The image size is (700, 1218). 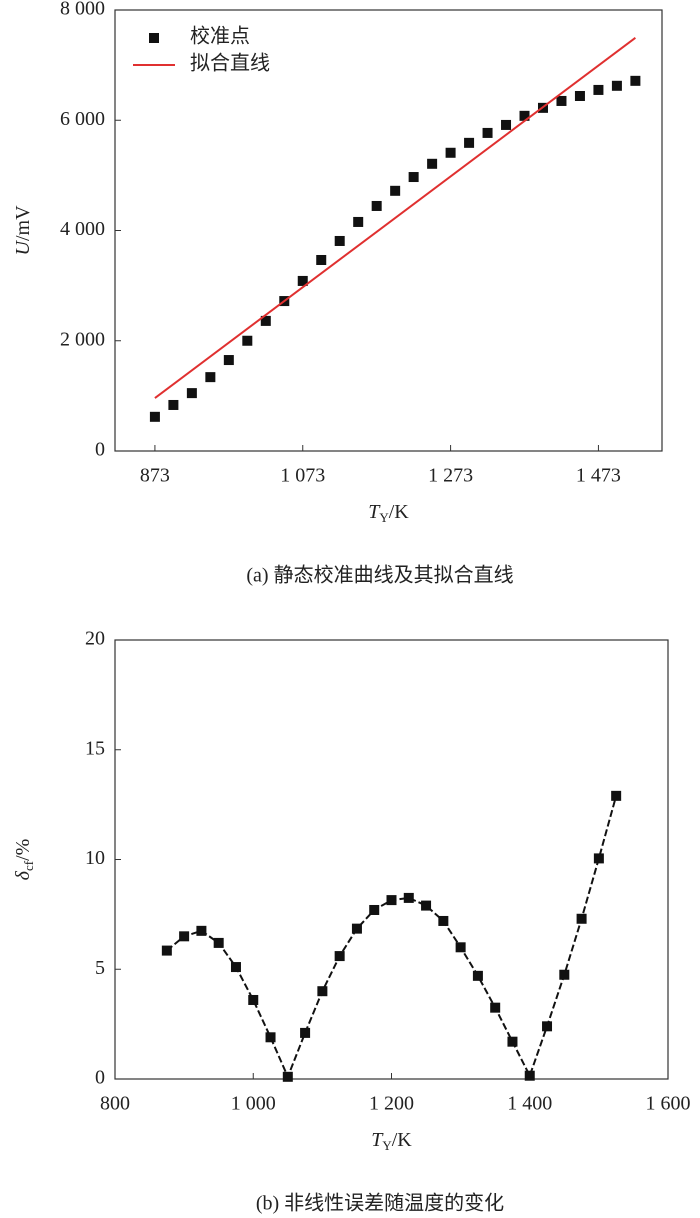 What do you see at coordinates (28, 865) in the screenshot?
I see `label-subscript: cf` at bounding box center [28, 865].